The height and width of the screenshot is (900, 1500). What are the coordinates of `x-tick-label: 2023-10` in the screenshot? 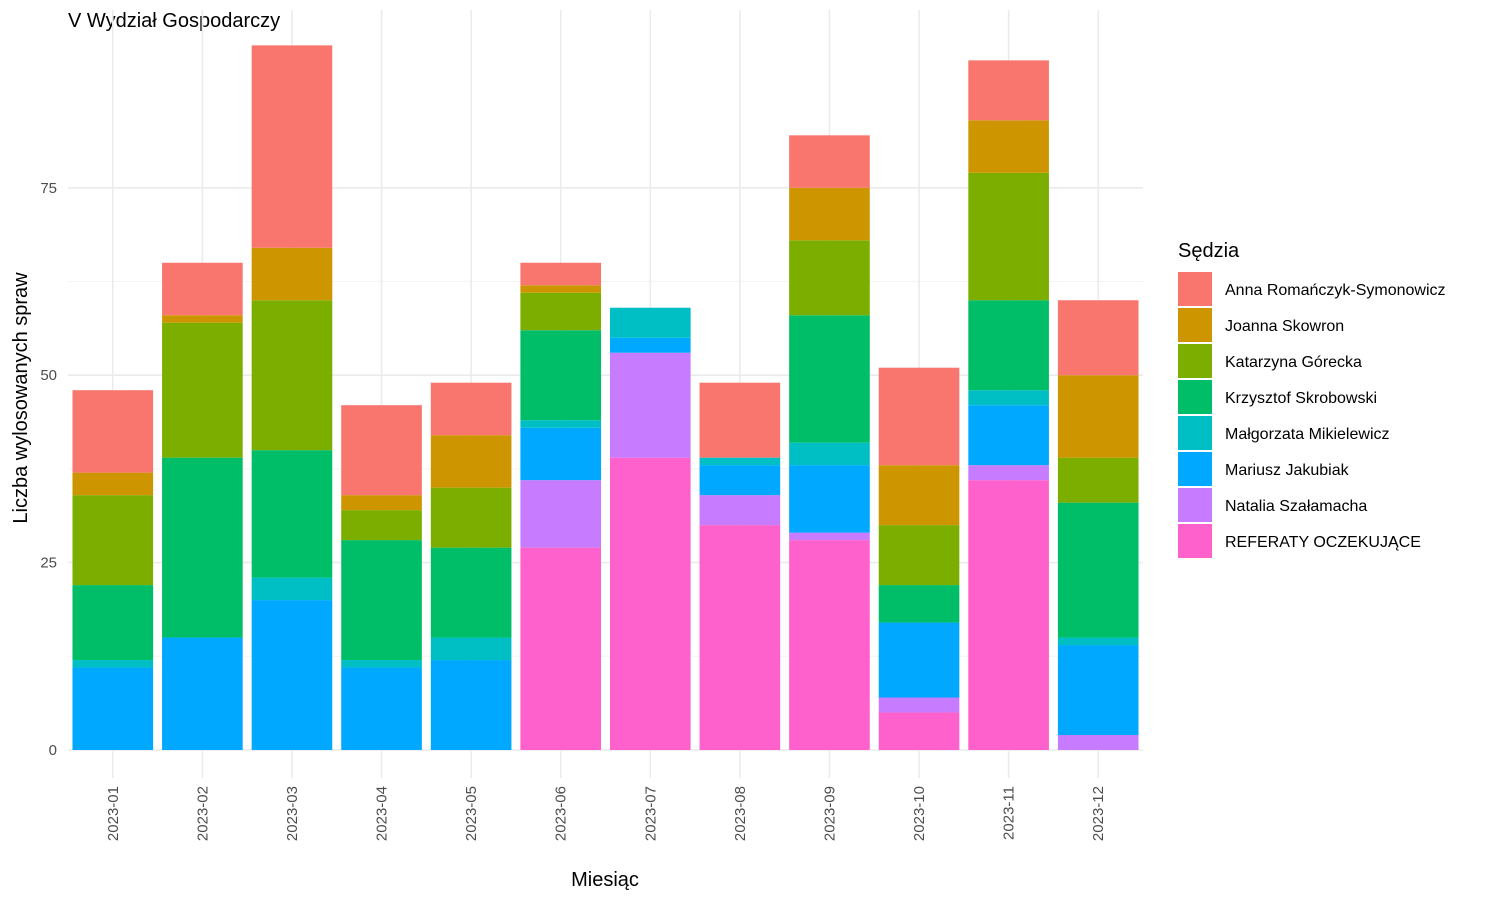 It's located at (919, 813).